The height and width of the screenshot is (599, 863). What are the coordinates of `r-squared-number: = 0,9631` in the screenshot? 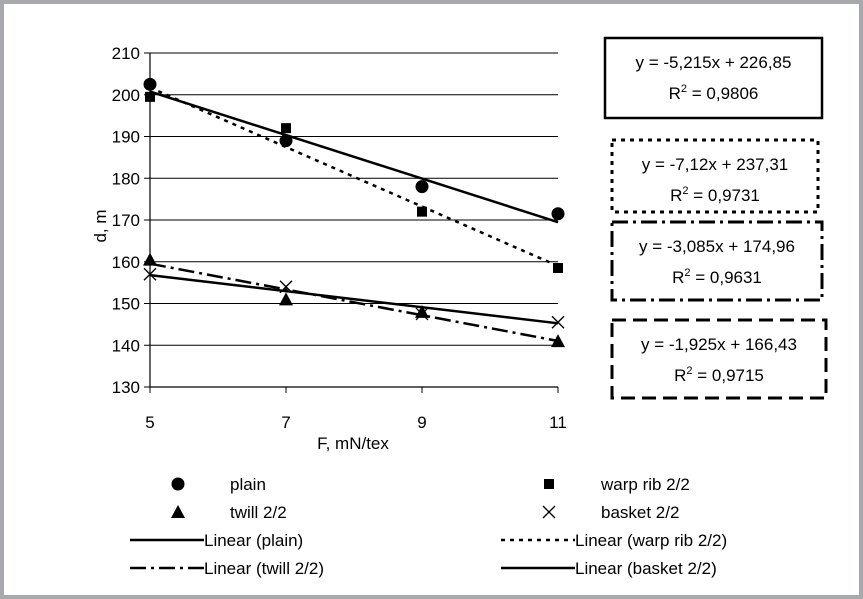 It's located at (726, 277).